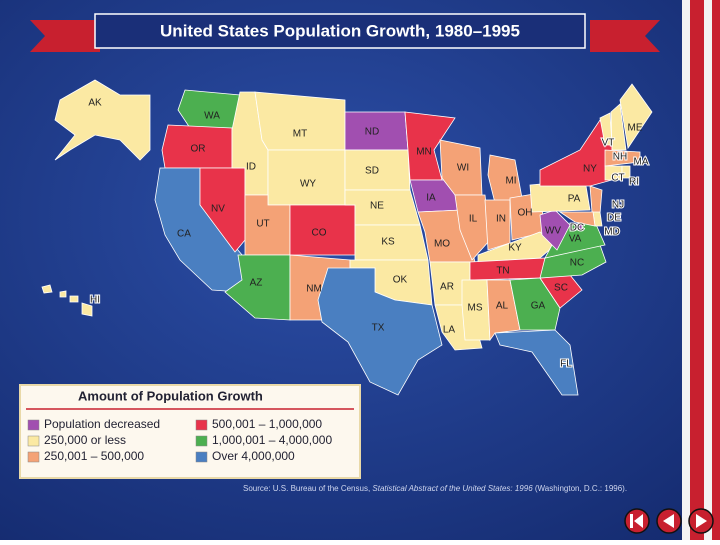 This screenshot has width=720, height=545. Describe the element at coordinates (378, 328) in the screenshot. I see `state-label: TX` at that location.